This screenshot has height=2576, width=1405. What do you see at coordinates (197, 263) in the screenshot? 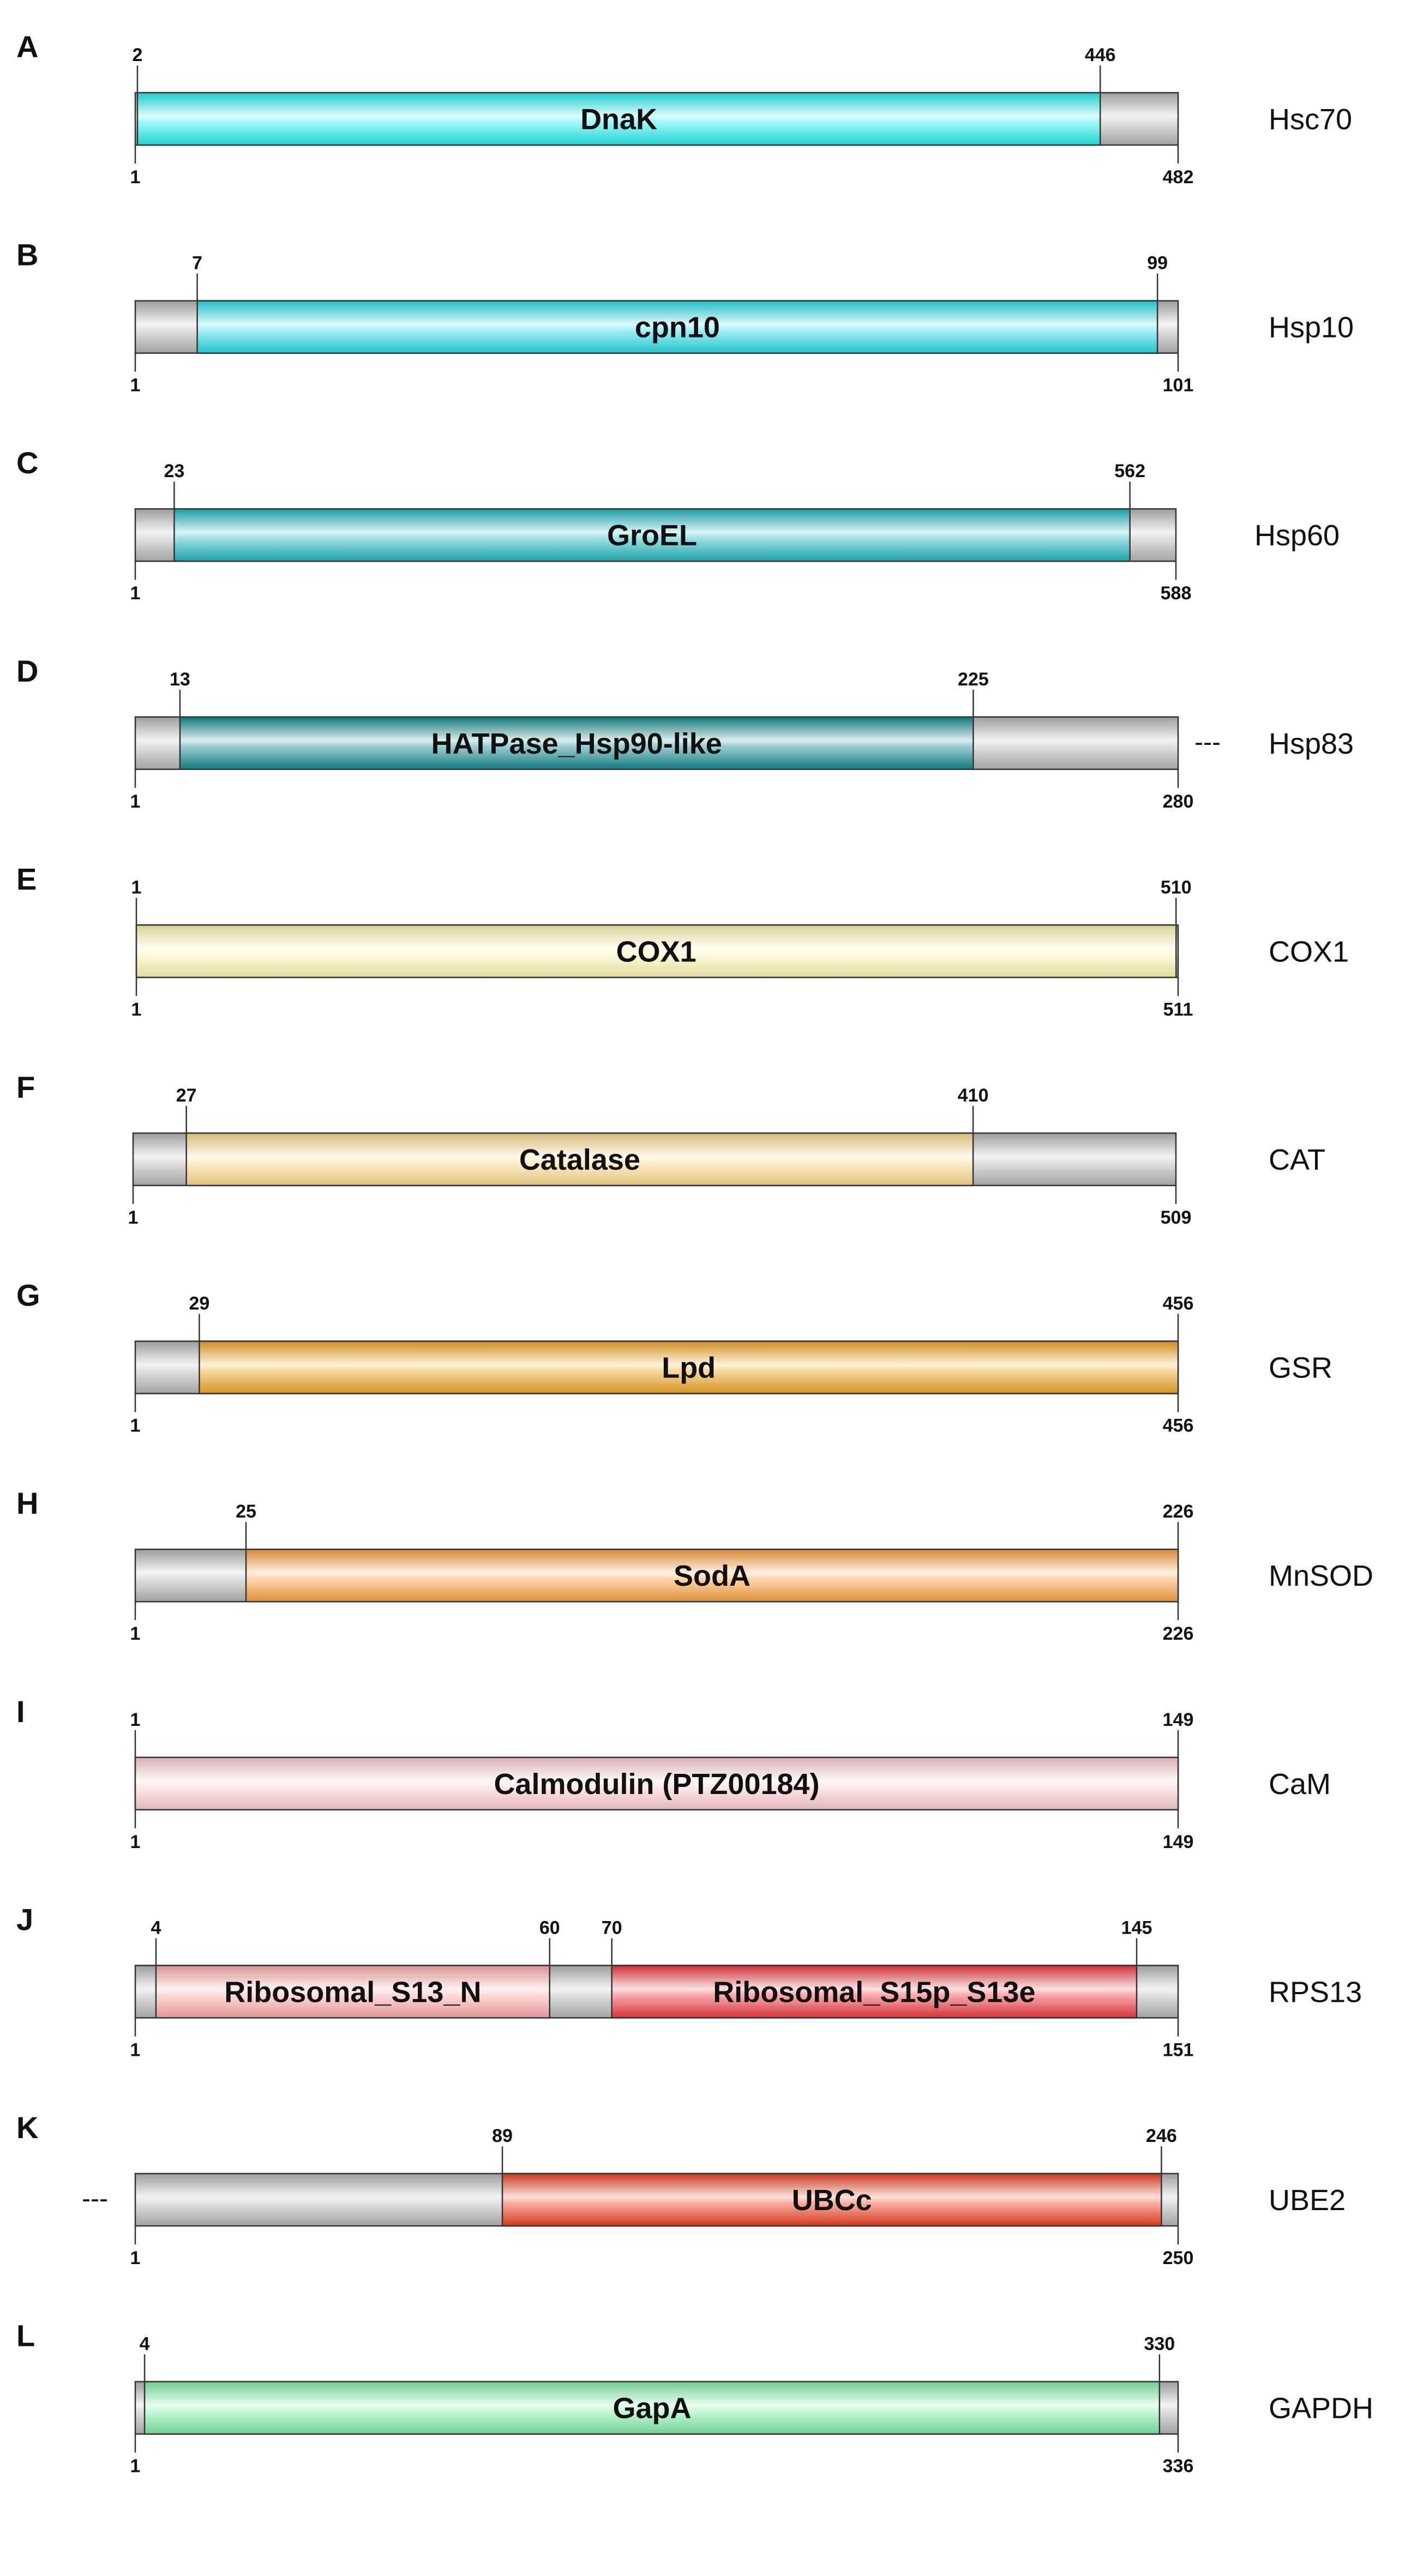
I see `domain-start-label: 7` at bounding box center [197, 263].